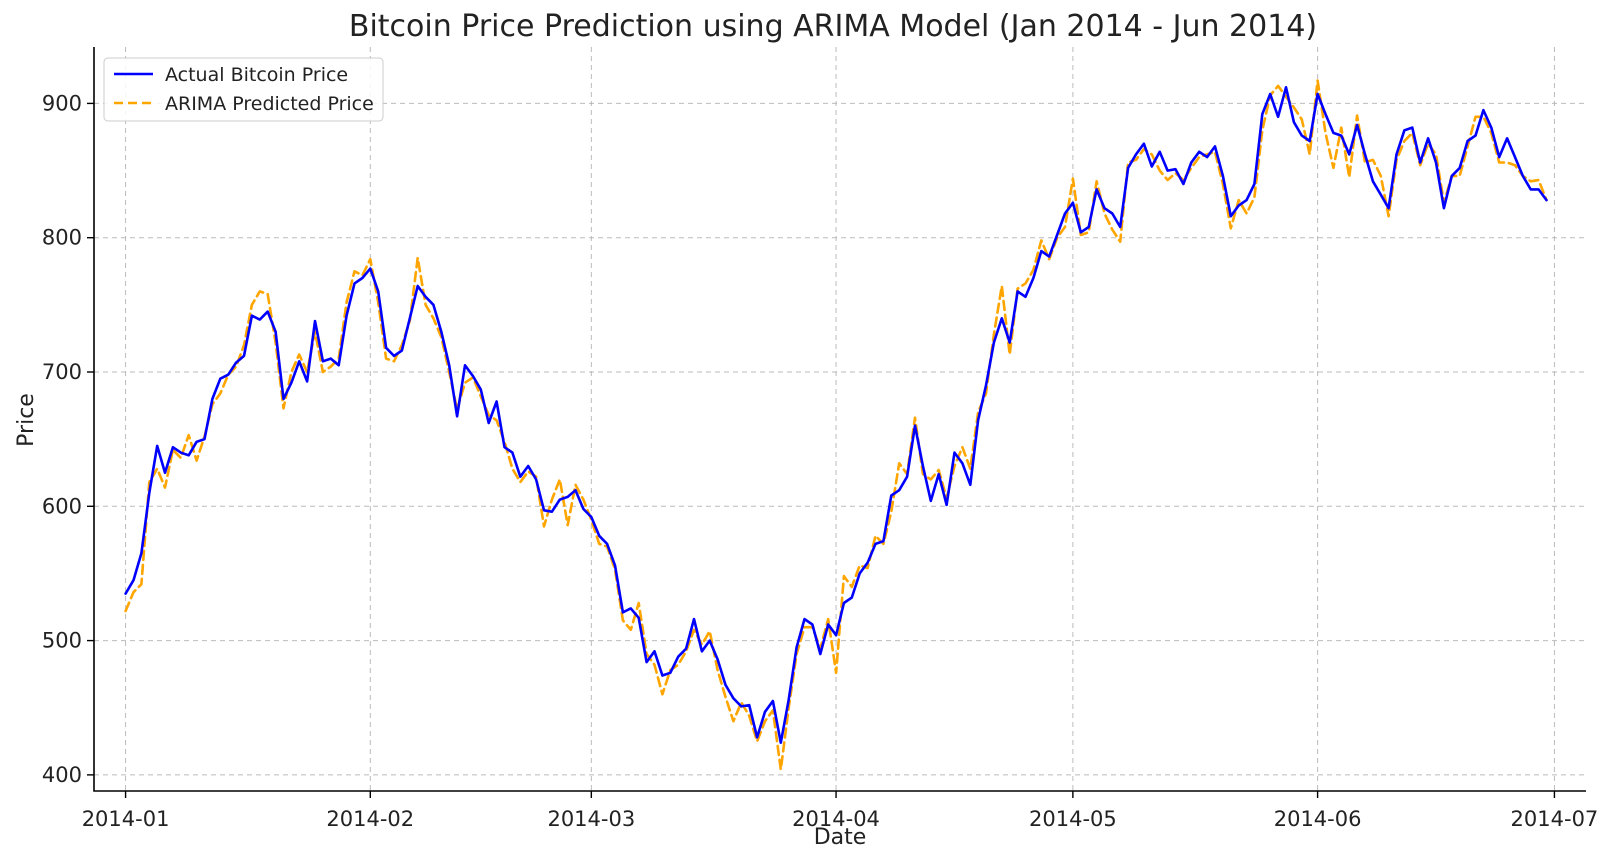  I want to click on legend-box, so click(243, 89).